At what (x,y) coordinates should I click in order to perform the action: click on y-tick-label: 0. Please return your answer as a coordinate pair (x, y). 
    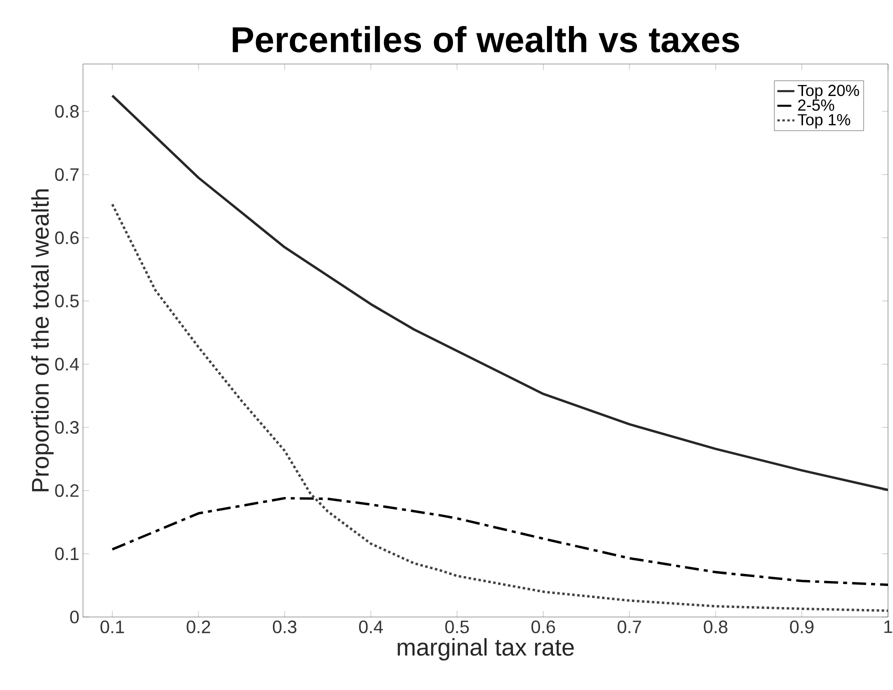
    Looking at the image, I should click on (74, 617).